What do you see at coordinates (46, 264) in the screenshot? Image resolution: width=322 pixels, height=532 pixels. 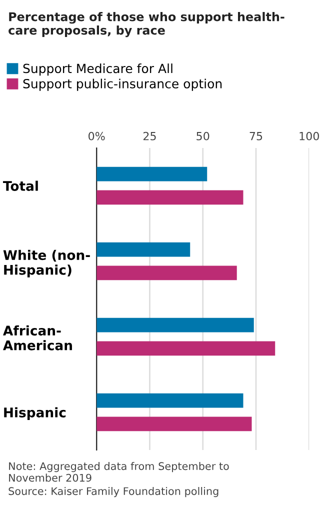 I see `y-tick-label: White (non- Hispanic)` at bounding box center [46, 264].